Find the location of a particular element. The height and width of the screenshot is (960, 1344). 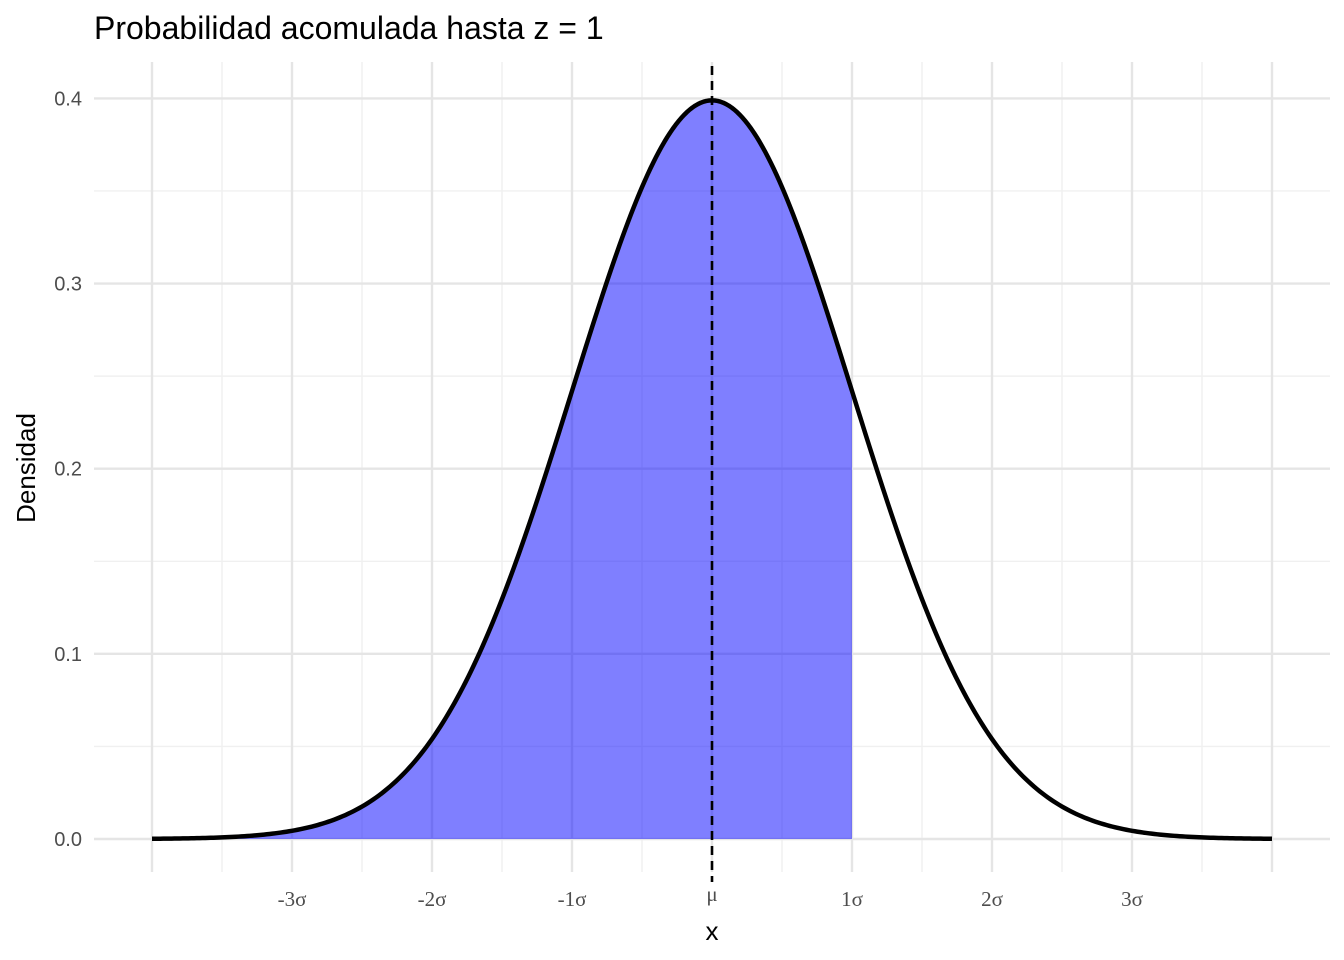

y-tick-label: 0.0 is located at coordinates (68, 840).